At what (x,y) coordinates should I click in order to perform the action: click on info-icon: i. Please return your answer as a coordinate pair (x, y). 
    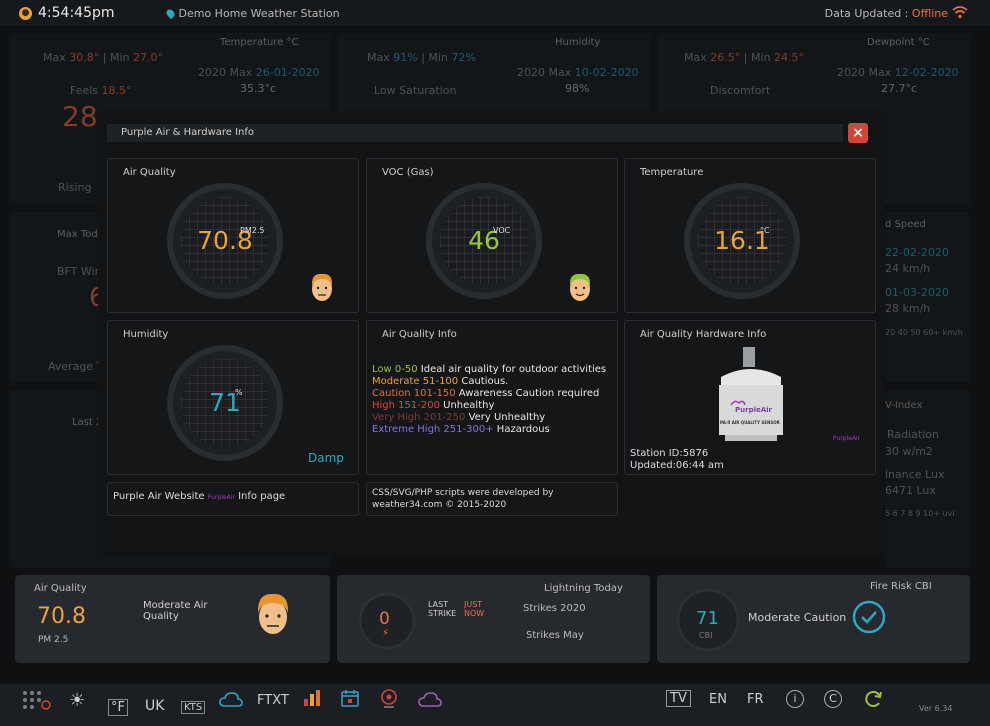
    Looking at the image, I should click on (795, 699).